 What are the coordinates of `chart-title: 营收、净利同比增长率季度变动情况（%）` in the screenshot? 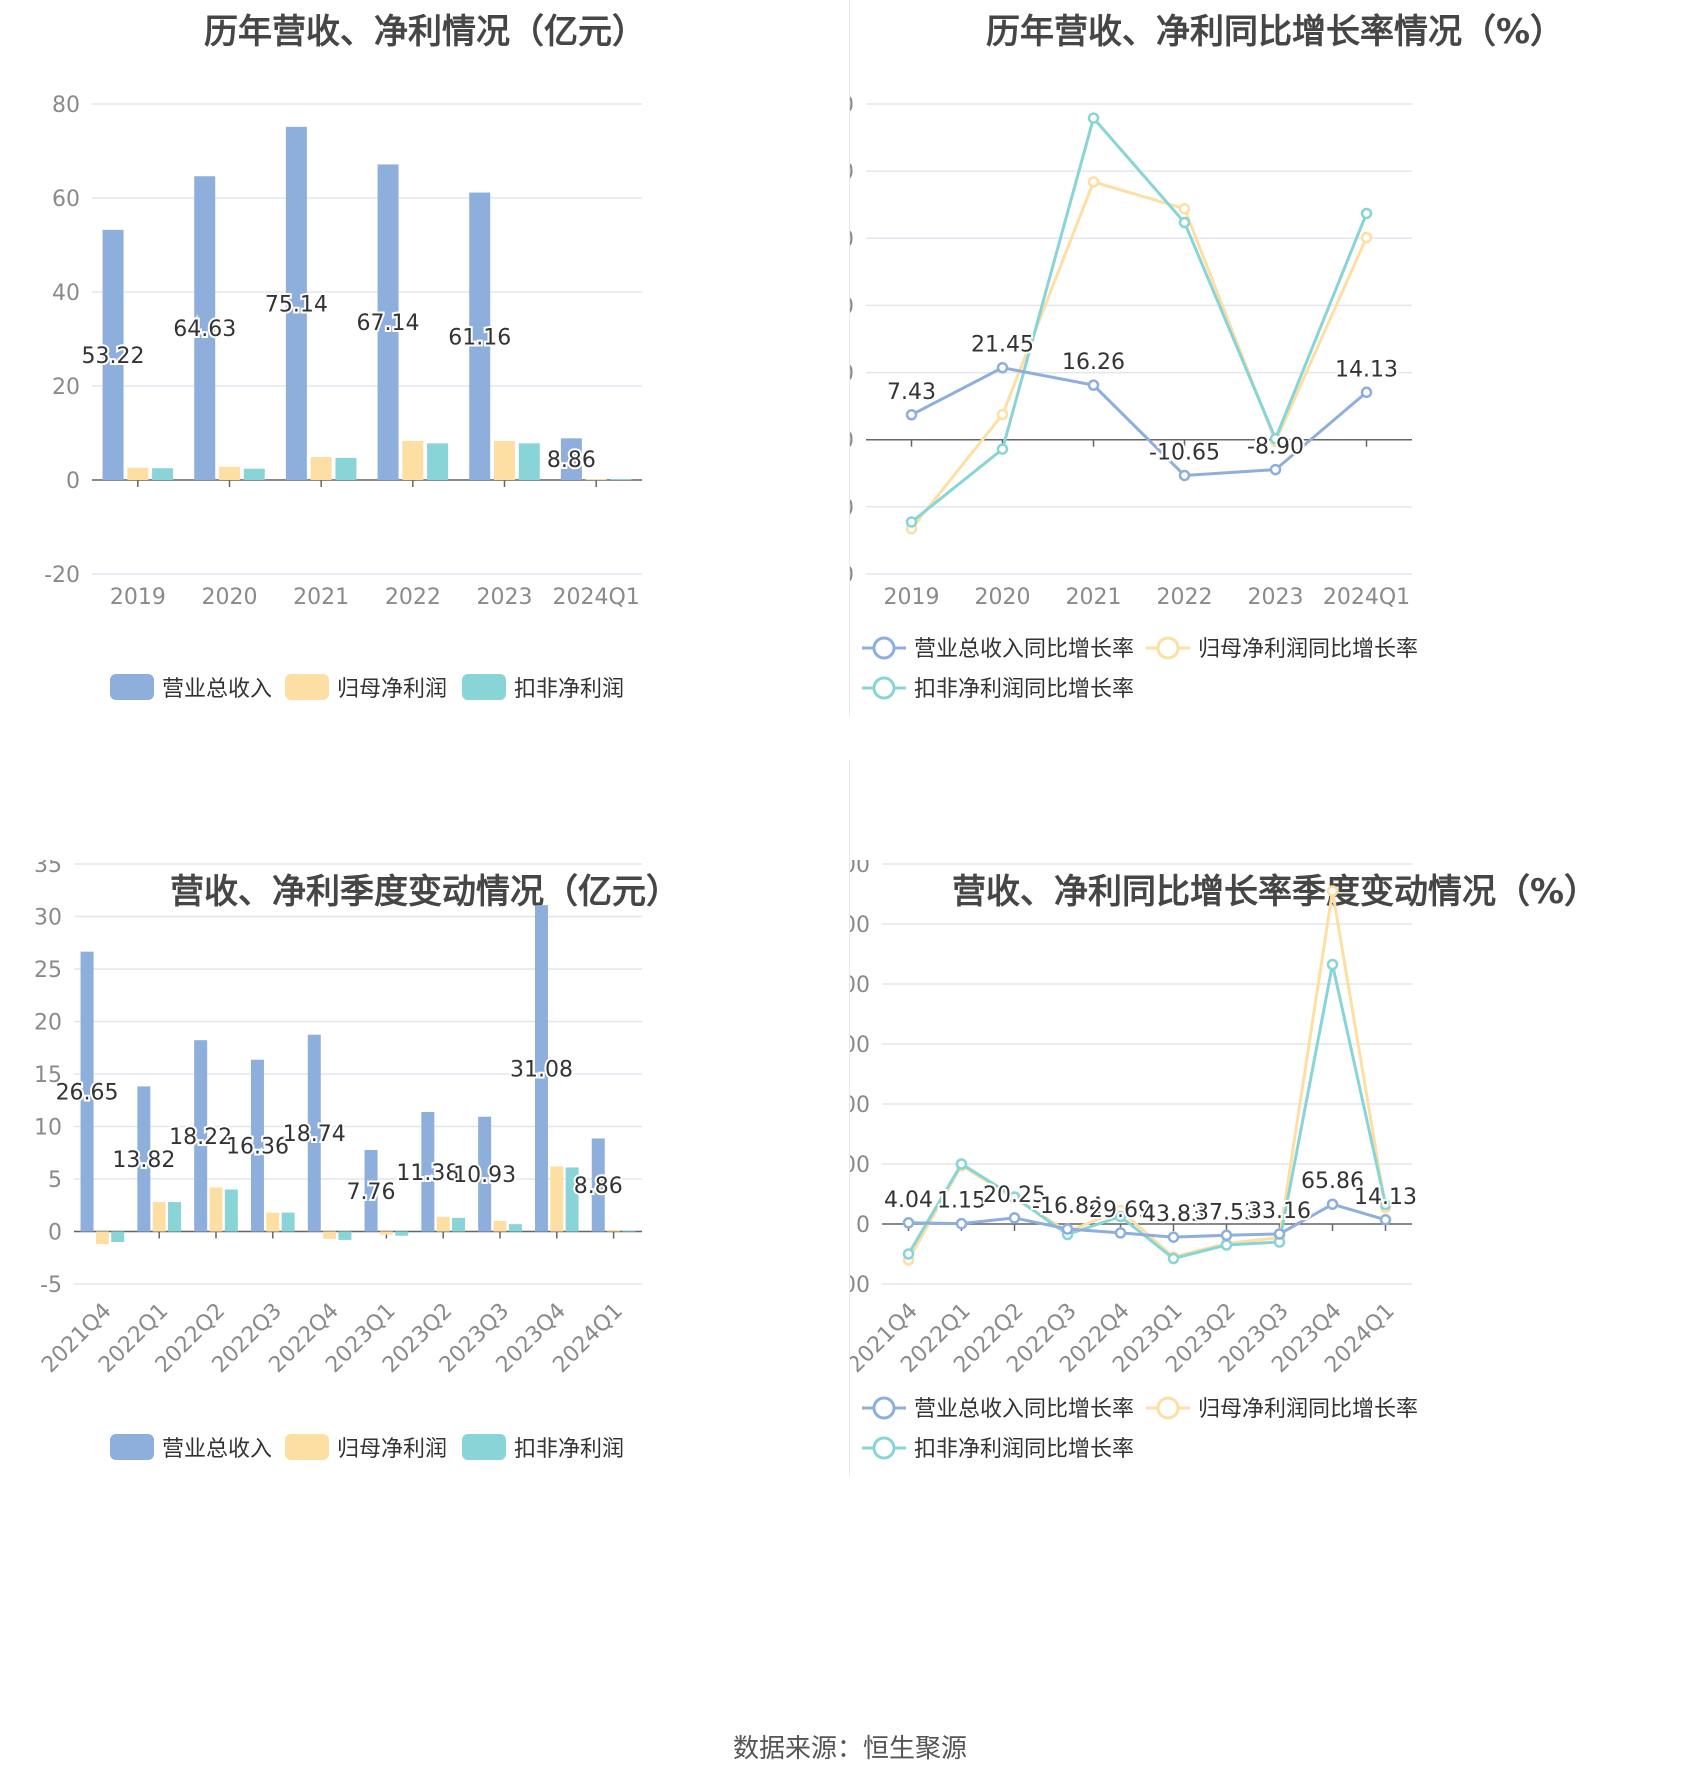 It's located at (1275, 892).